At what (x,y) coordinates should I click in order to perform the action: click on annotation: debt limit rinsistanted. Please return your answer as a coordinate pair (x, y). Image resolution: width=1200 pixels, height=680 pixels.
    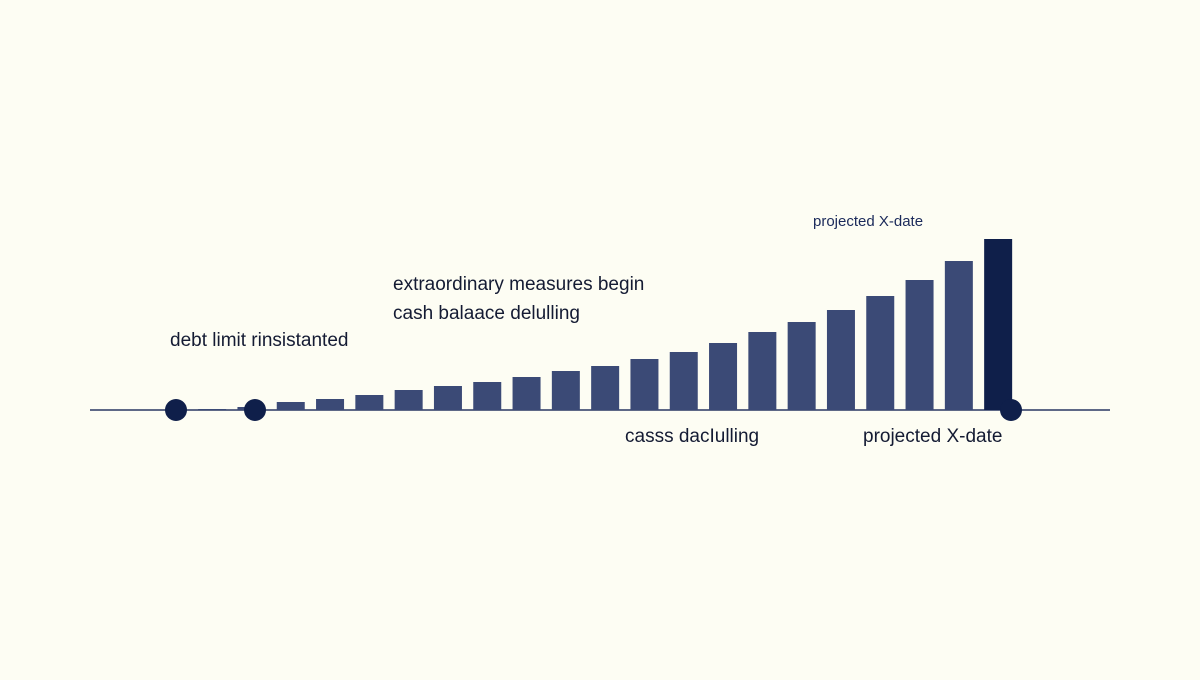
    Looking at the image, I should click on (259, 340).